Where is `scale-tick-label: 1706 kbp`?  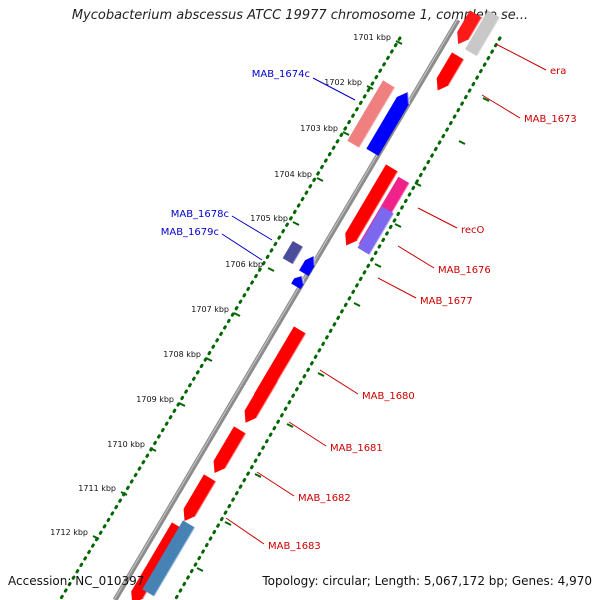 scale-tick-label: 1706 kbp is located at coordinates (244, 264).